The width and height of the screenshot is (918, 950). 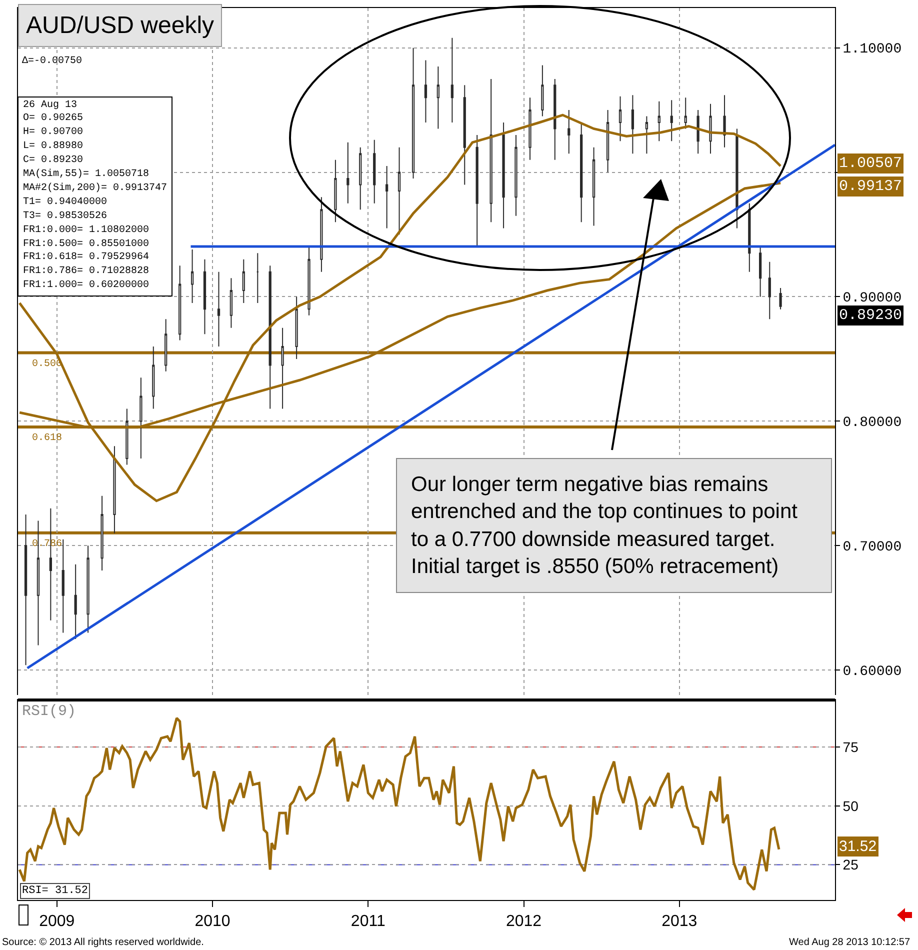 I want to click on text: 1.00507, so click(x=870, y=163).